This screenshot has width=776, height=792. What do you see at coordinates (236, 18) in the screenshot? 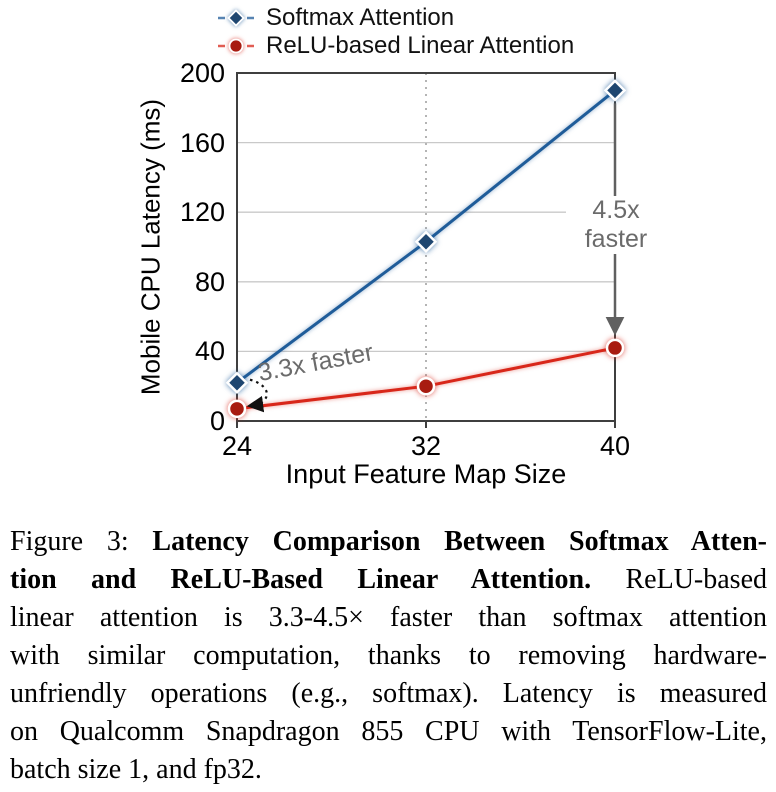
I see `legend-marker-diamond-icon` at bounding box center [236, 18].